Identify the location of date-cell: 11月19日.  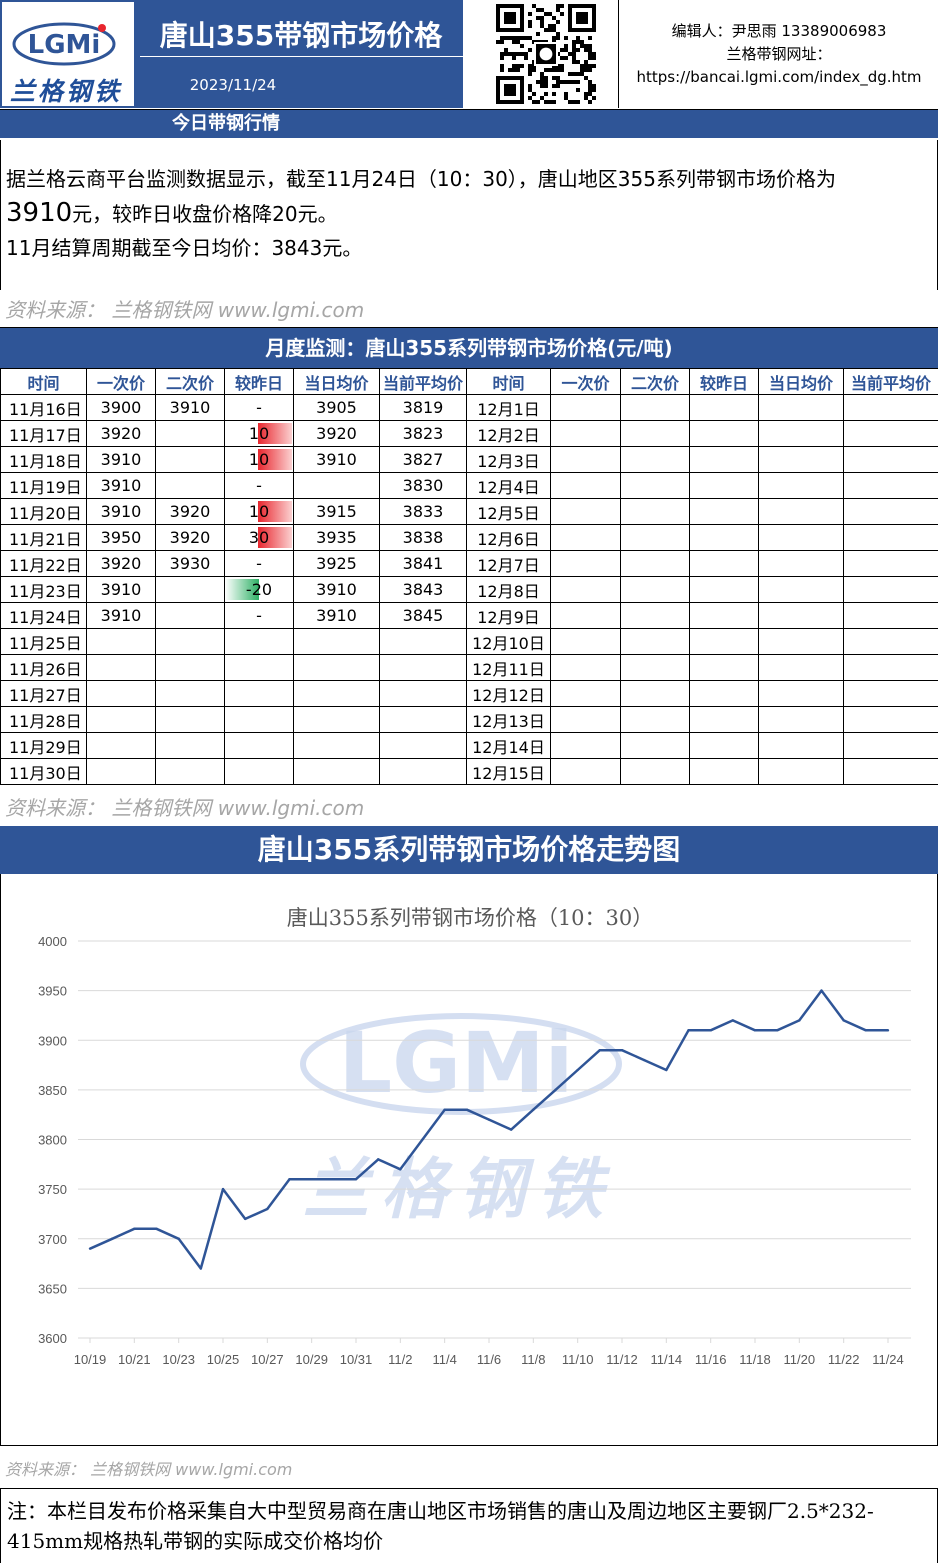
(43, 485).